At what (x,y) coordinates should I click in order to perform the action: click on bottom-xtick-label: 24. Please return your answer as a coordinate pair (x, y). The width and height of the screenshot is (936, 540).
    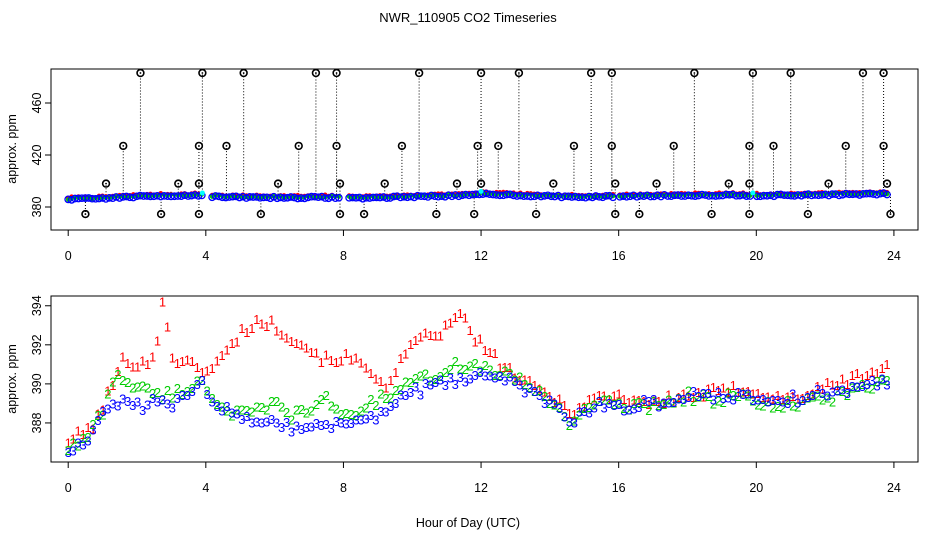
    Looking at the image, I should click on (894, 488).